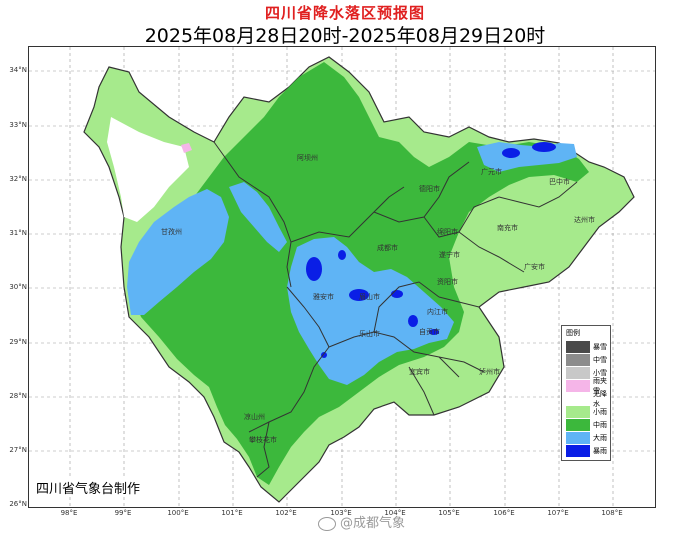  I want to click on city-label: 自贡市, so click(429, 332).